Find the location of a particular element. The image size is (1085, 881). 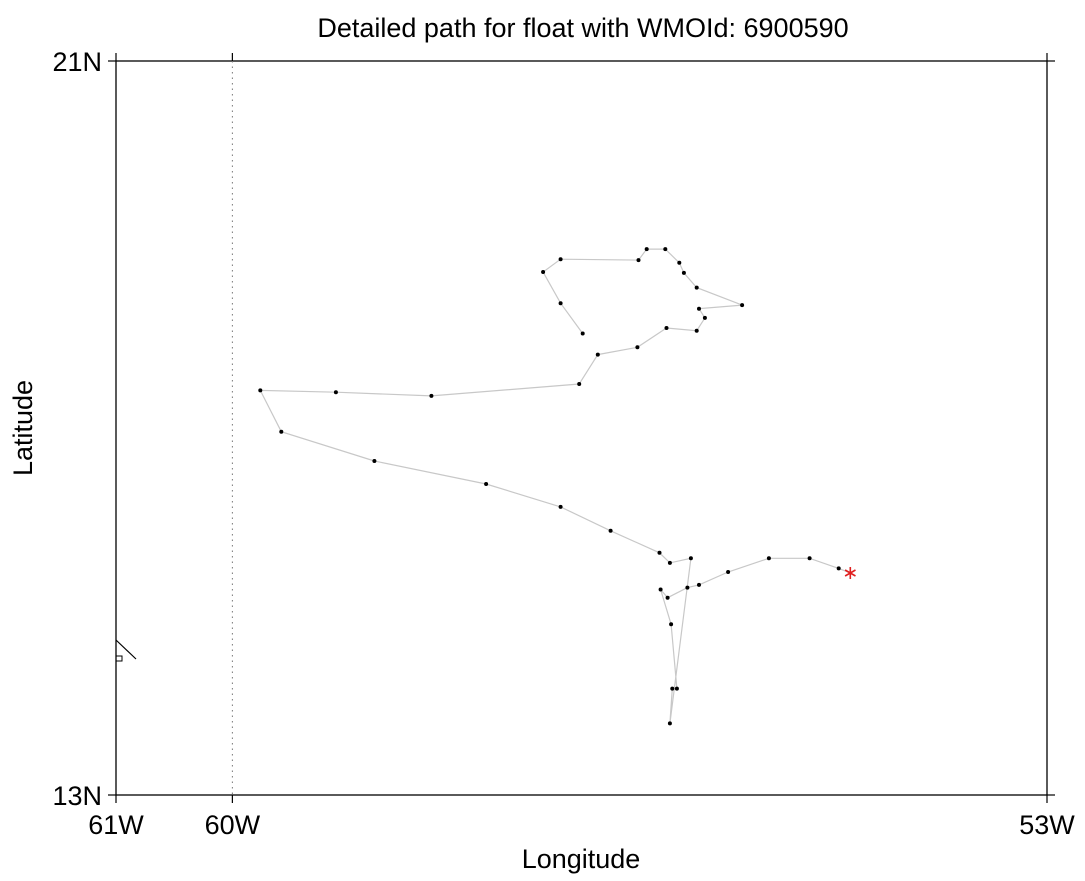

latest-position-marker is located at coordinates (850, 573).